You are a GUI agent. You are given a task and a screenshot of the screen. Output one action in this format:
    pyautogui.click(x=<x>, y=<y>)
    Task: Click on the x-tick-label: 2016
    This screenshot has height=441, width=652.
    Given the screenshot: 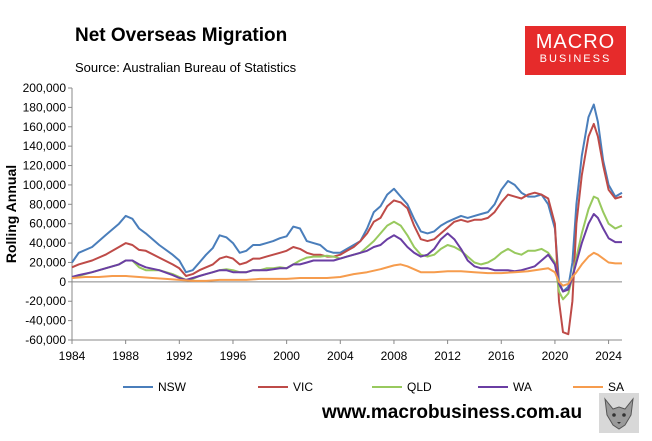 What is the action you would take?
    pyautogui.click(x=501, y=356)
    